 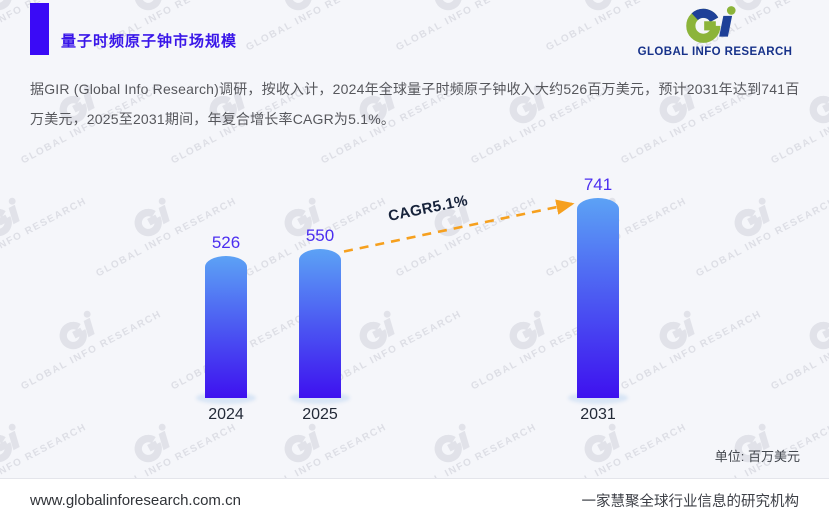 I want to click on bar-value-label: 741, so click(x=598, y=184).